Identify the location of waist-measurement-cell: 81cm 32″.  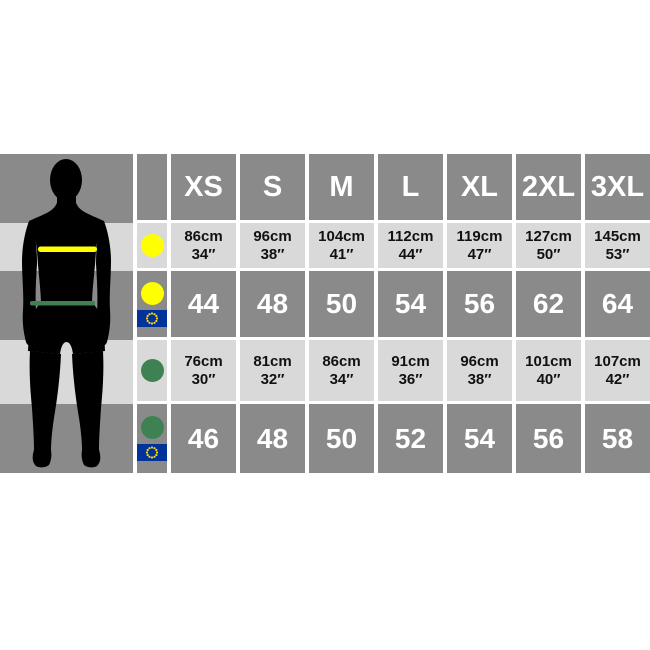
(272, 370).